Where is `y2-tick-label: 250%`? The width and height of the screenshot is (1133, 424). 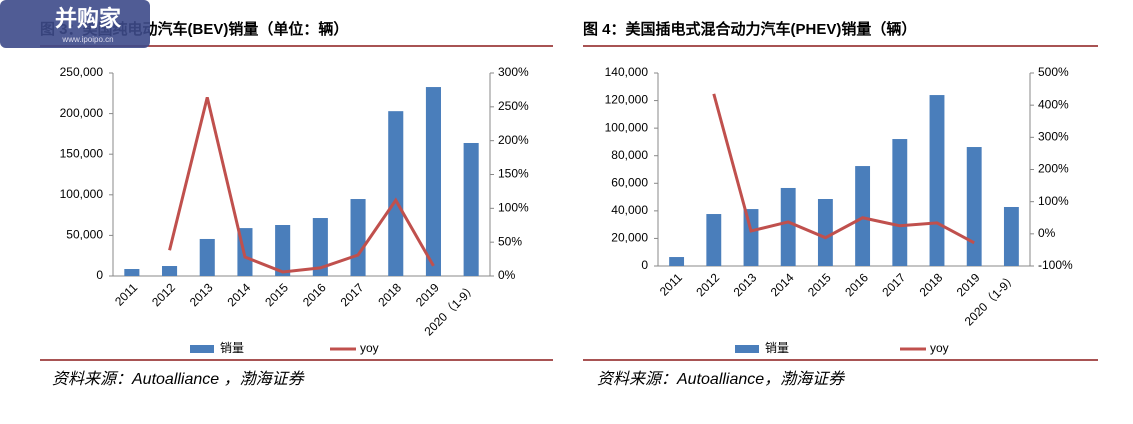
y2-tick-label: 250% is located at coordinates (513, 106).